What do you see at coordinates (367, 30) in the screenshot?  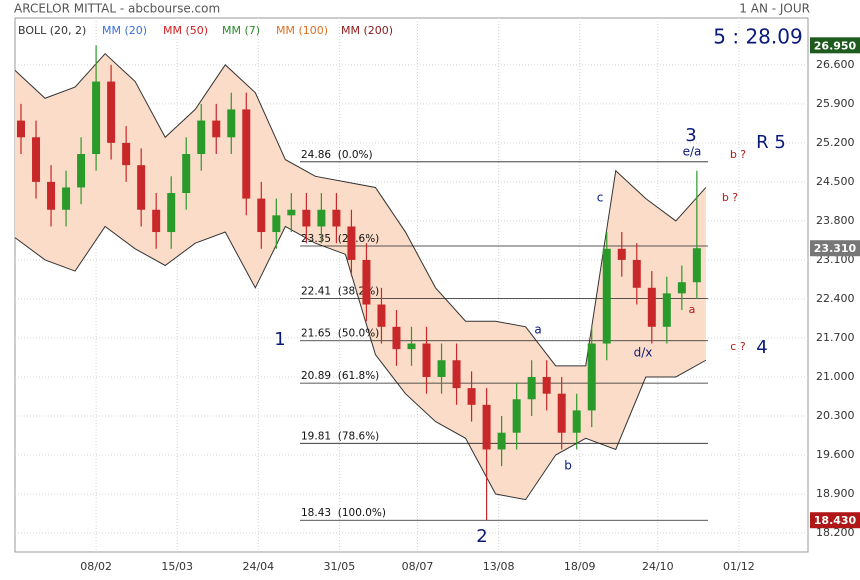 I see `legend-entry: MM (200)` at bounding box center [367, 30].